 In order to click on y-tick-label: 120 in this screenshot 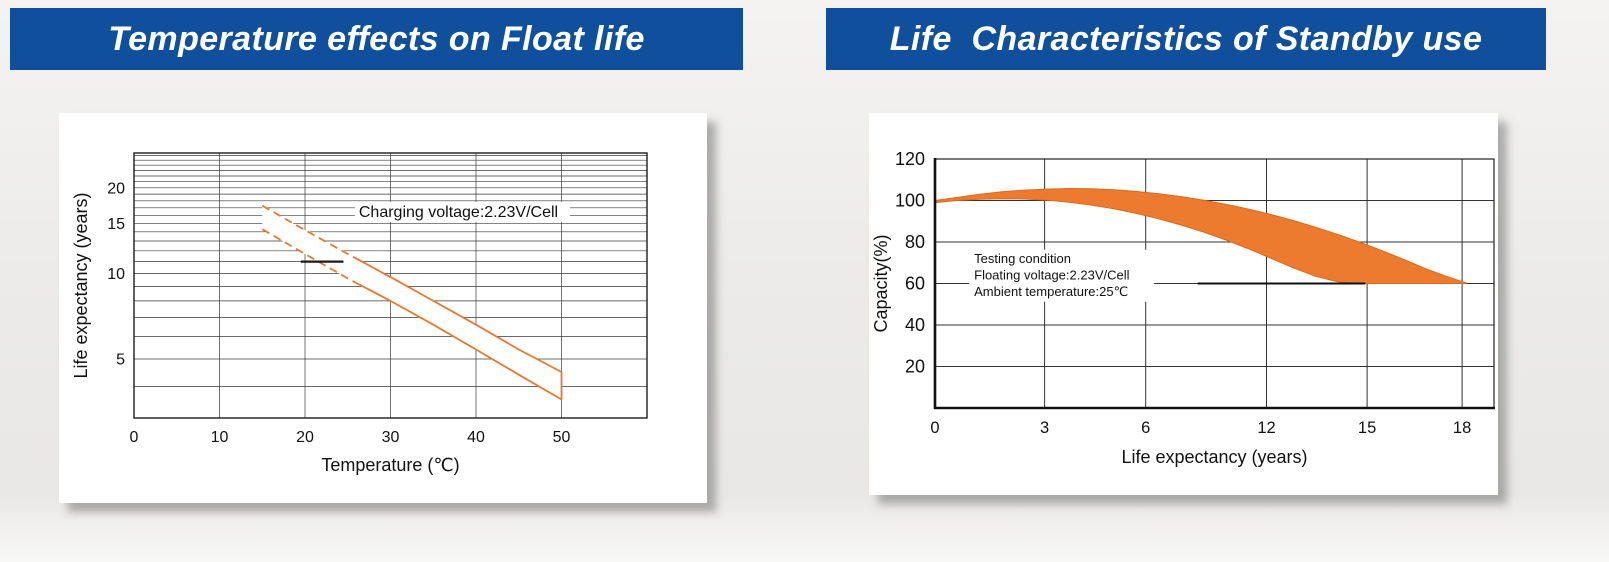, I will do `click(910, 159)`.